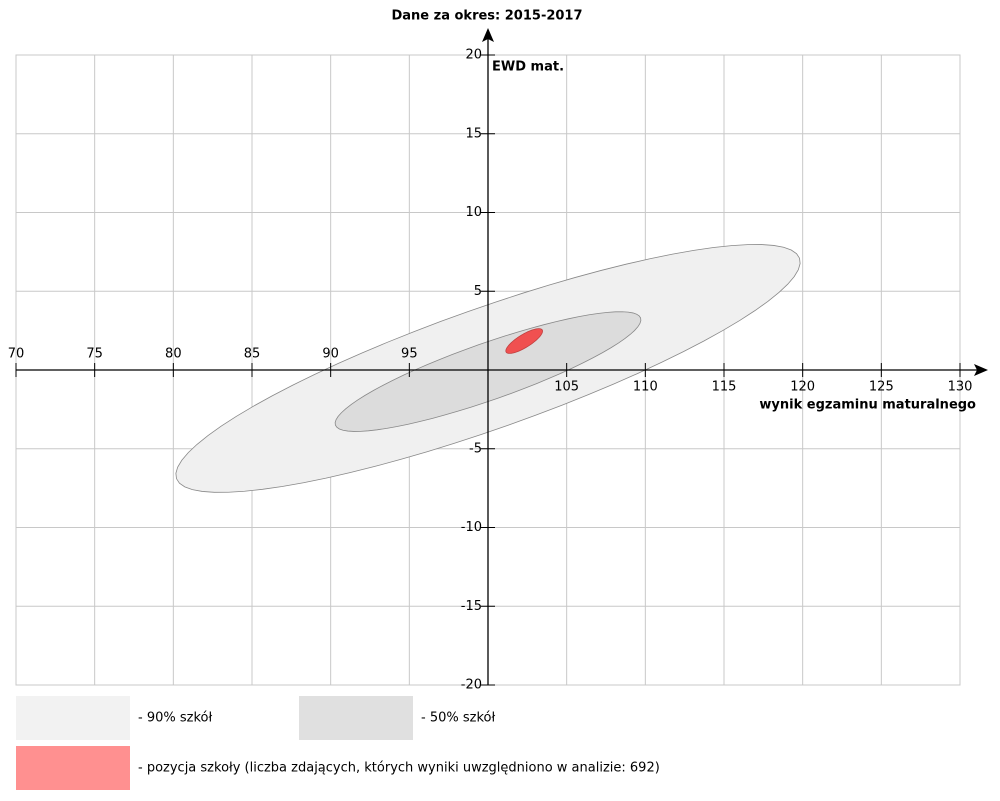 The width and height of the screenshot is (1000, 801). Describe the element at coordinates (802, 387) in the screenshot. I see `x-tick-label: 120` at that location.